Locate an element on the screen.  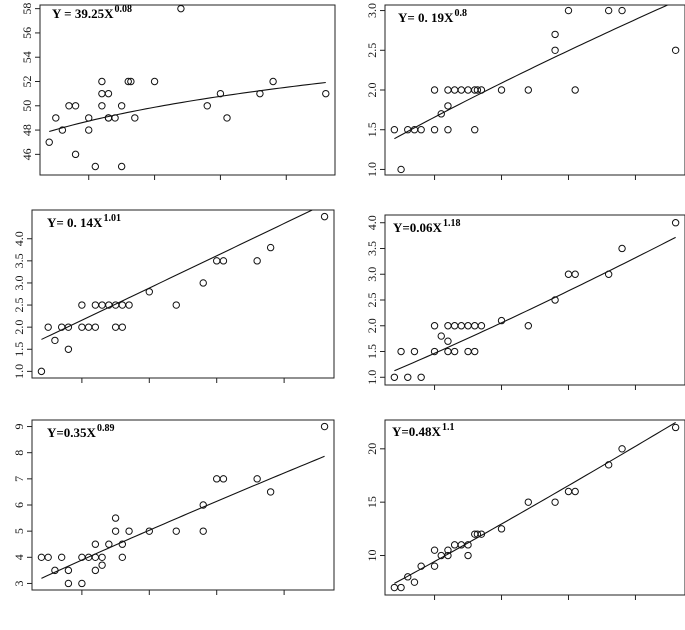
y-tick-label: 56 is located at coordinates (27, 33).